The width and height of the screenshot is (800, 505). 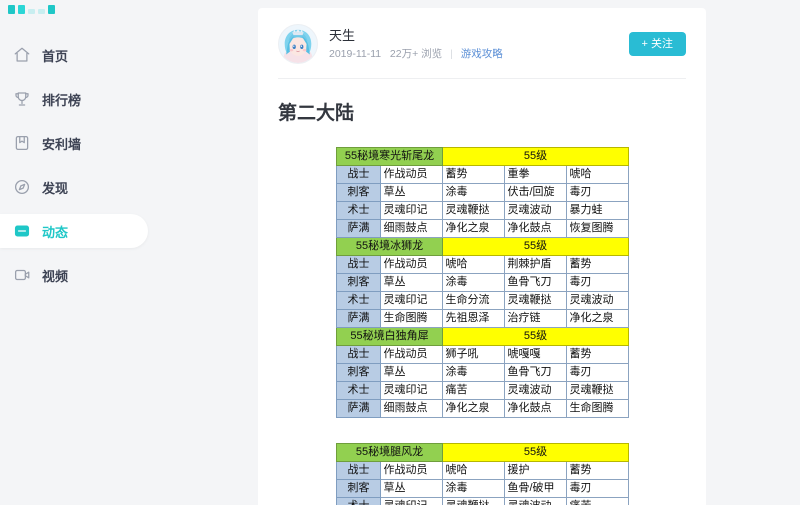 I want to click on post-meta: 2019-11-11 22万+ 浏览 | 游戏攻略, so click(x=479, y=54).